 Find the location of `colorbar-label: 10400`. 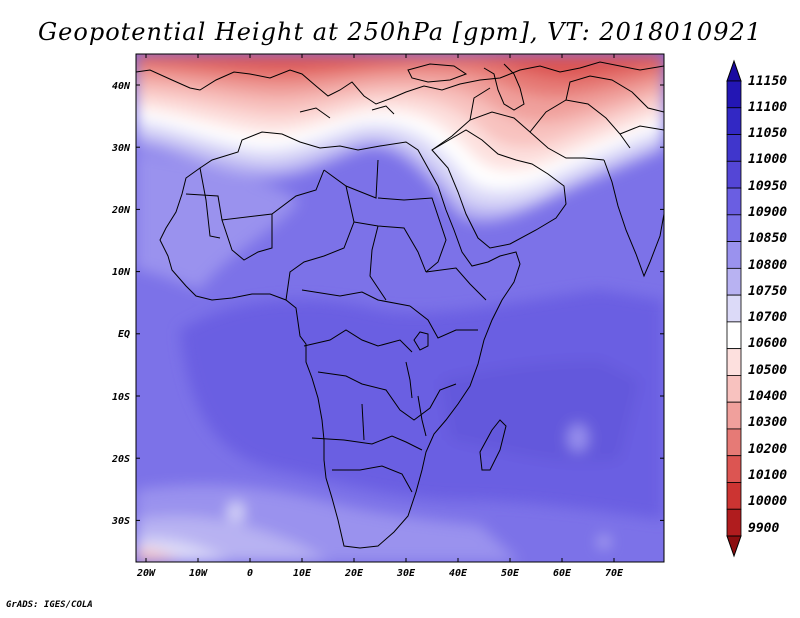

colorbar-label: 10400 is located at coordinates (767, 396).